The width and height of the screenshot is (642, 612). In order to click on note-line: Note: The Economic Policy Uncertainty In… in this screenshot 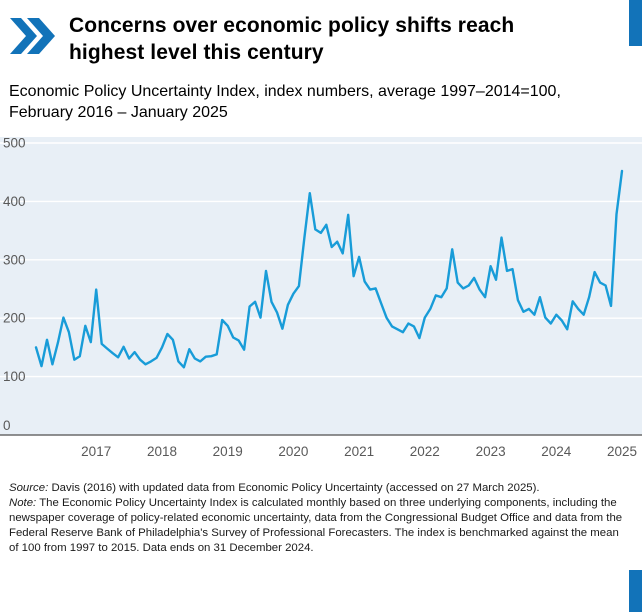, I will do `click(316, 526)`.